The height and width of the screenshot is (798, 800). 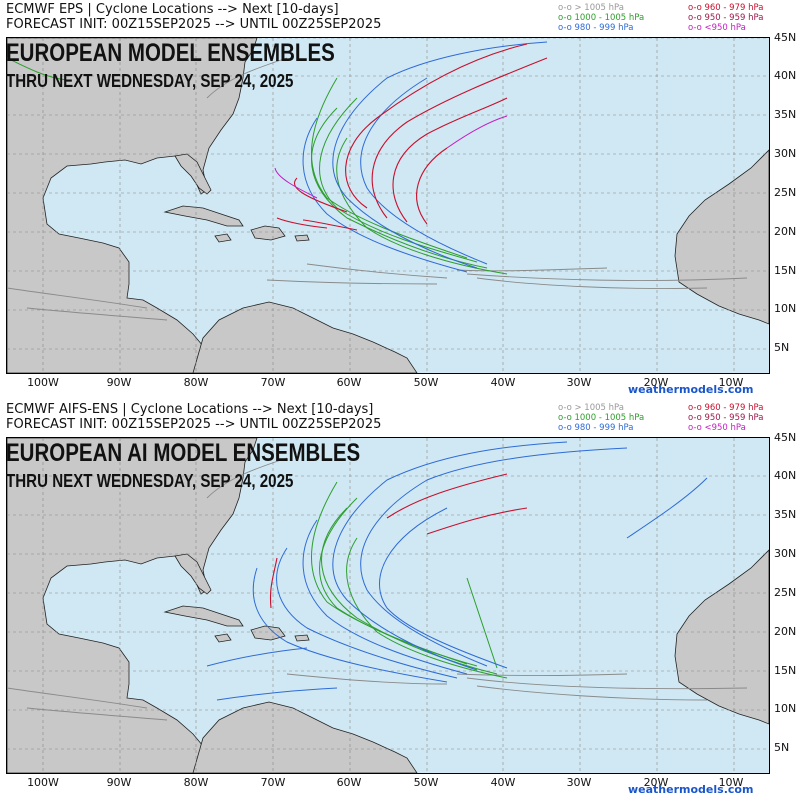 What do you see at coordinates (183, 453) in the screenshot?
I see `map-title: EUROPEAN AI MODEL ENSEMBLES` at bounding box center [183, 453].